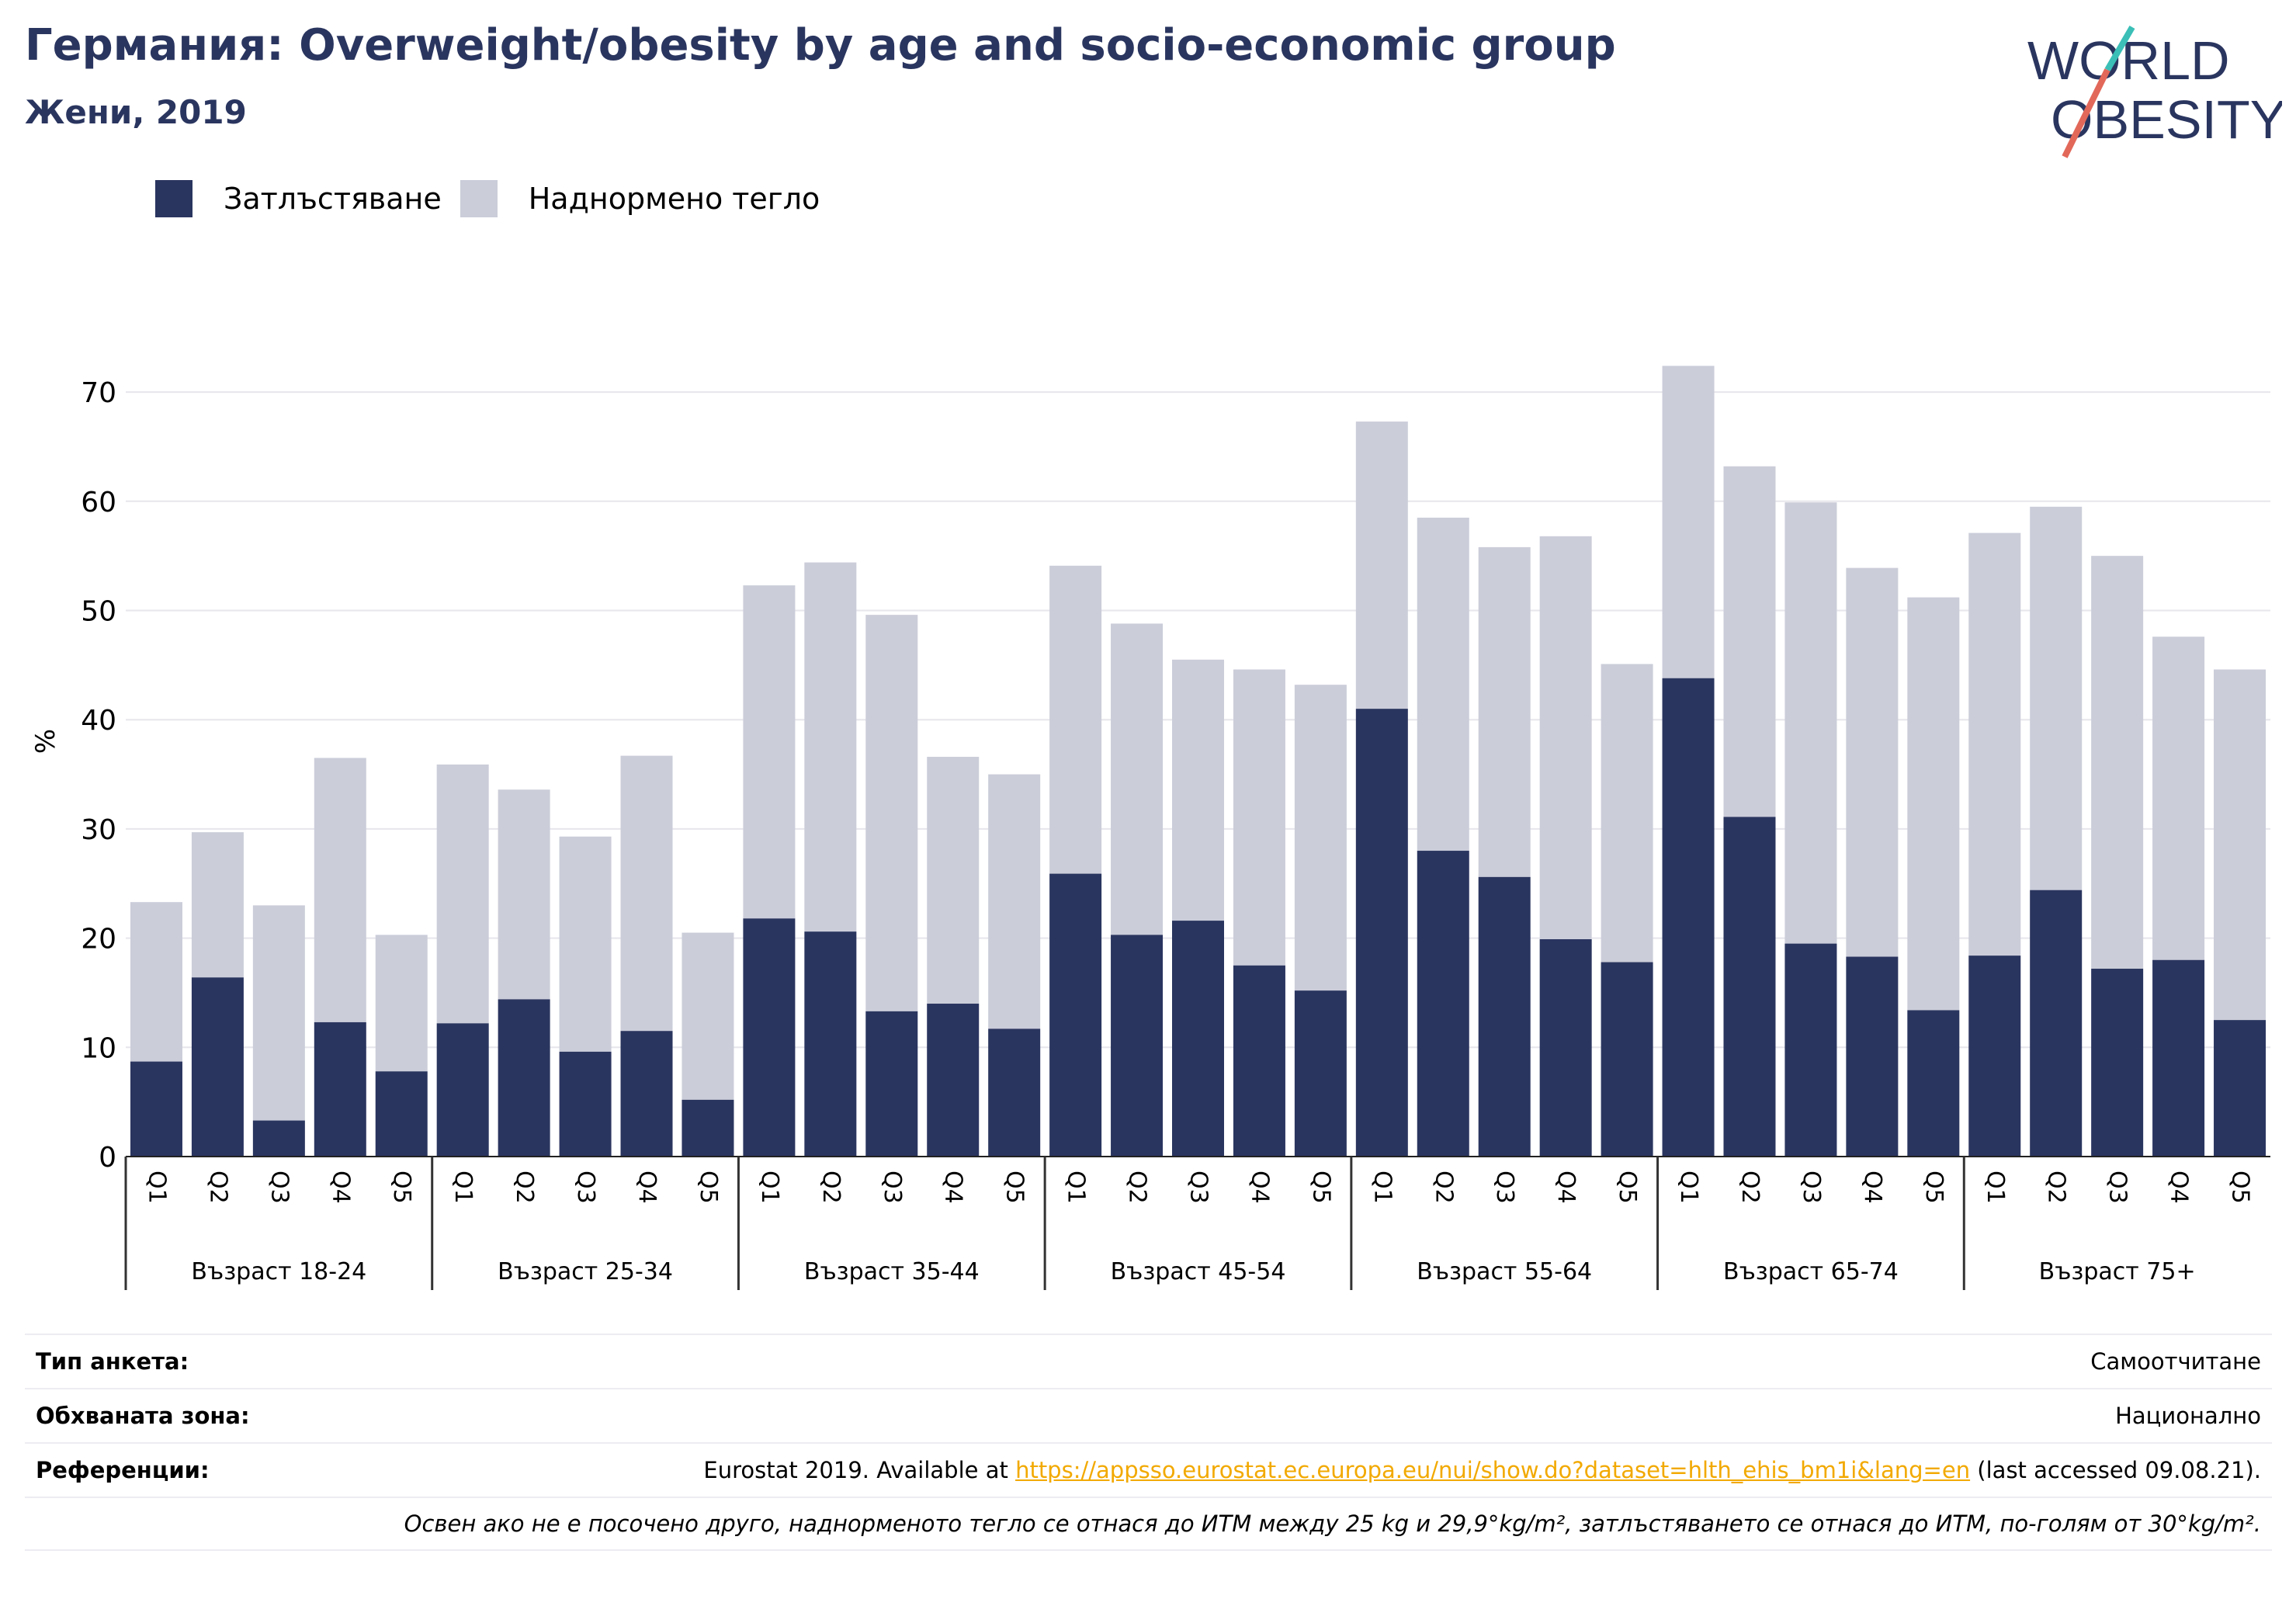 The width and height of the screenshot is (2296, 1599). I want to click on references-prefix: Eurostat 2019. Available at, so click(859, 1470).